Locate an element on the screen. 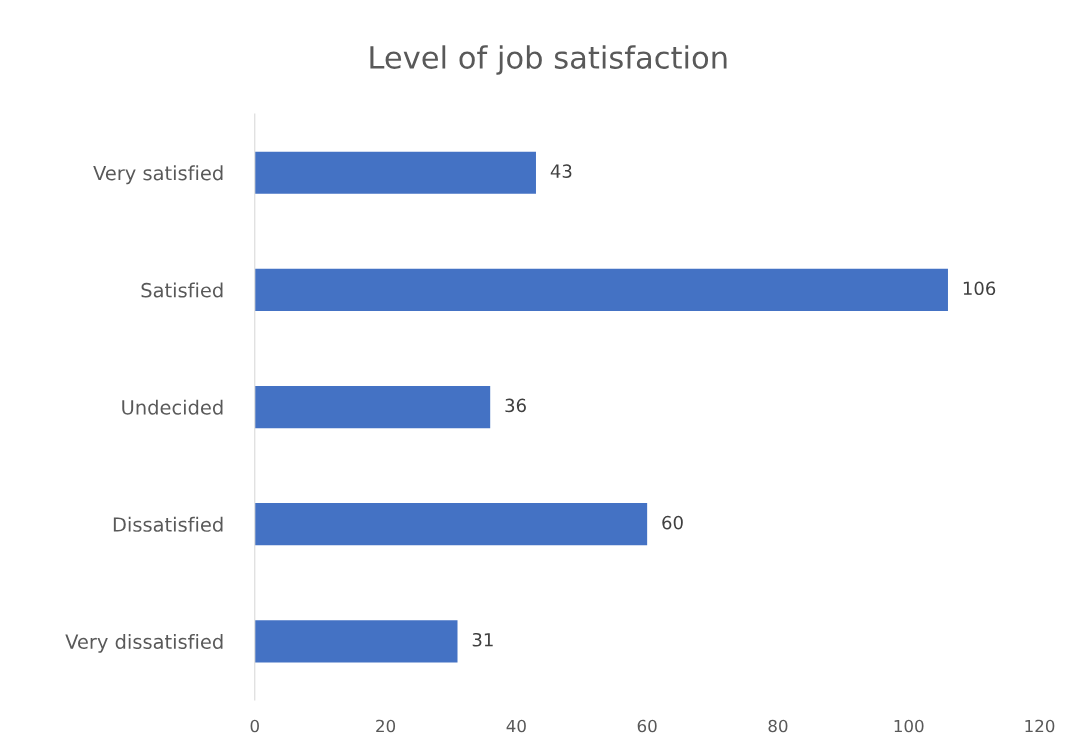  x-tick-label: 120 is located at coordinates (1040, 726).